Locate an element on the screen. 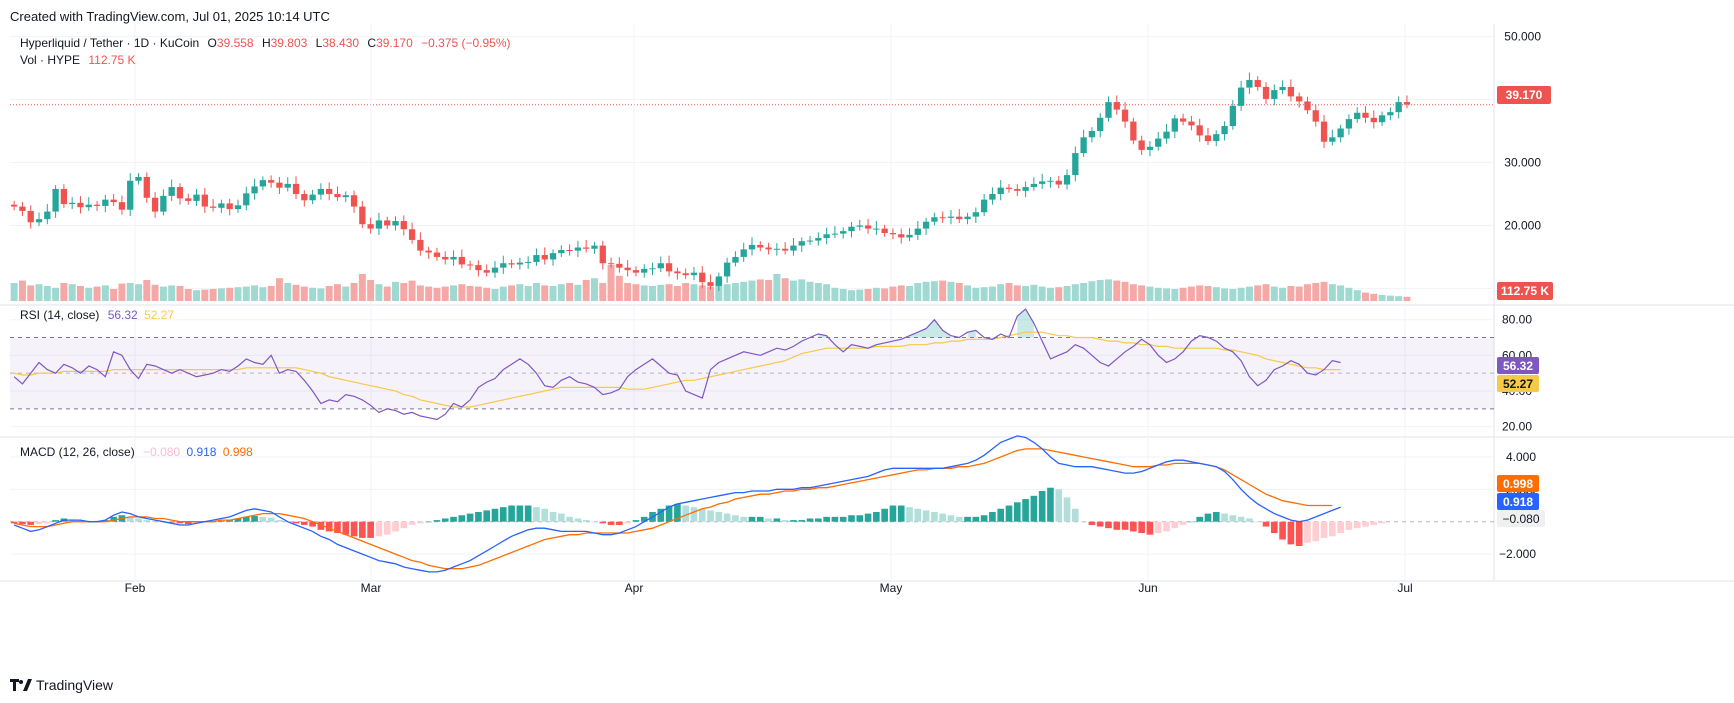 This screenshot has width=1734, height=703. macd-tick-label: 4.000 is located at coordinates (1521, 457).